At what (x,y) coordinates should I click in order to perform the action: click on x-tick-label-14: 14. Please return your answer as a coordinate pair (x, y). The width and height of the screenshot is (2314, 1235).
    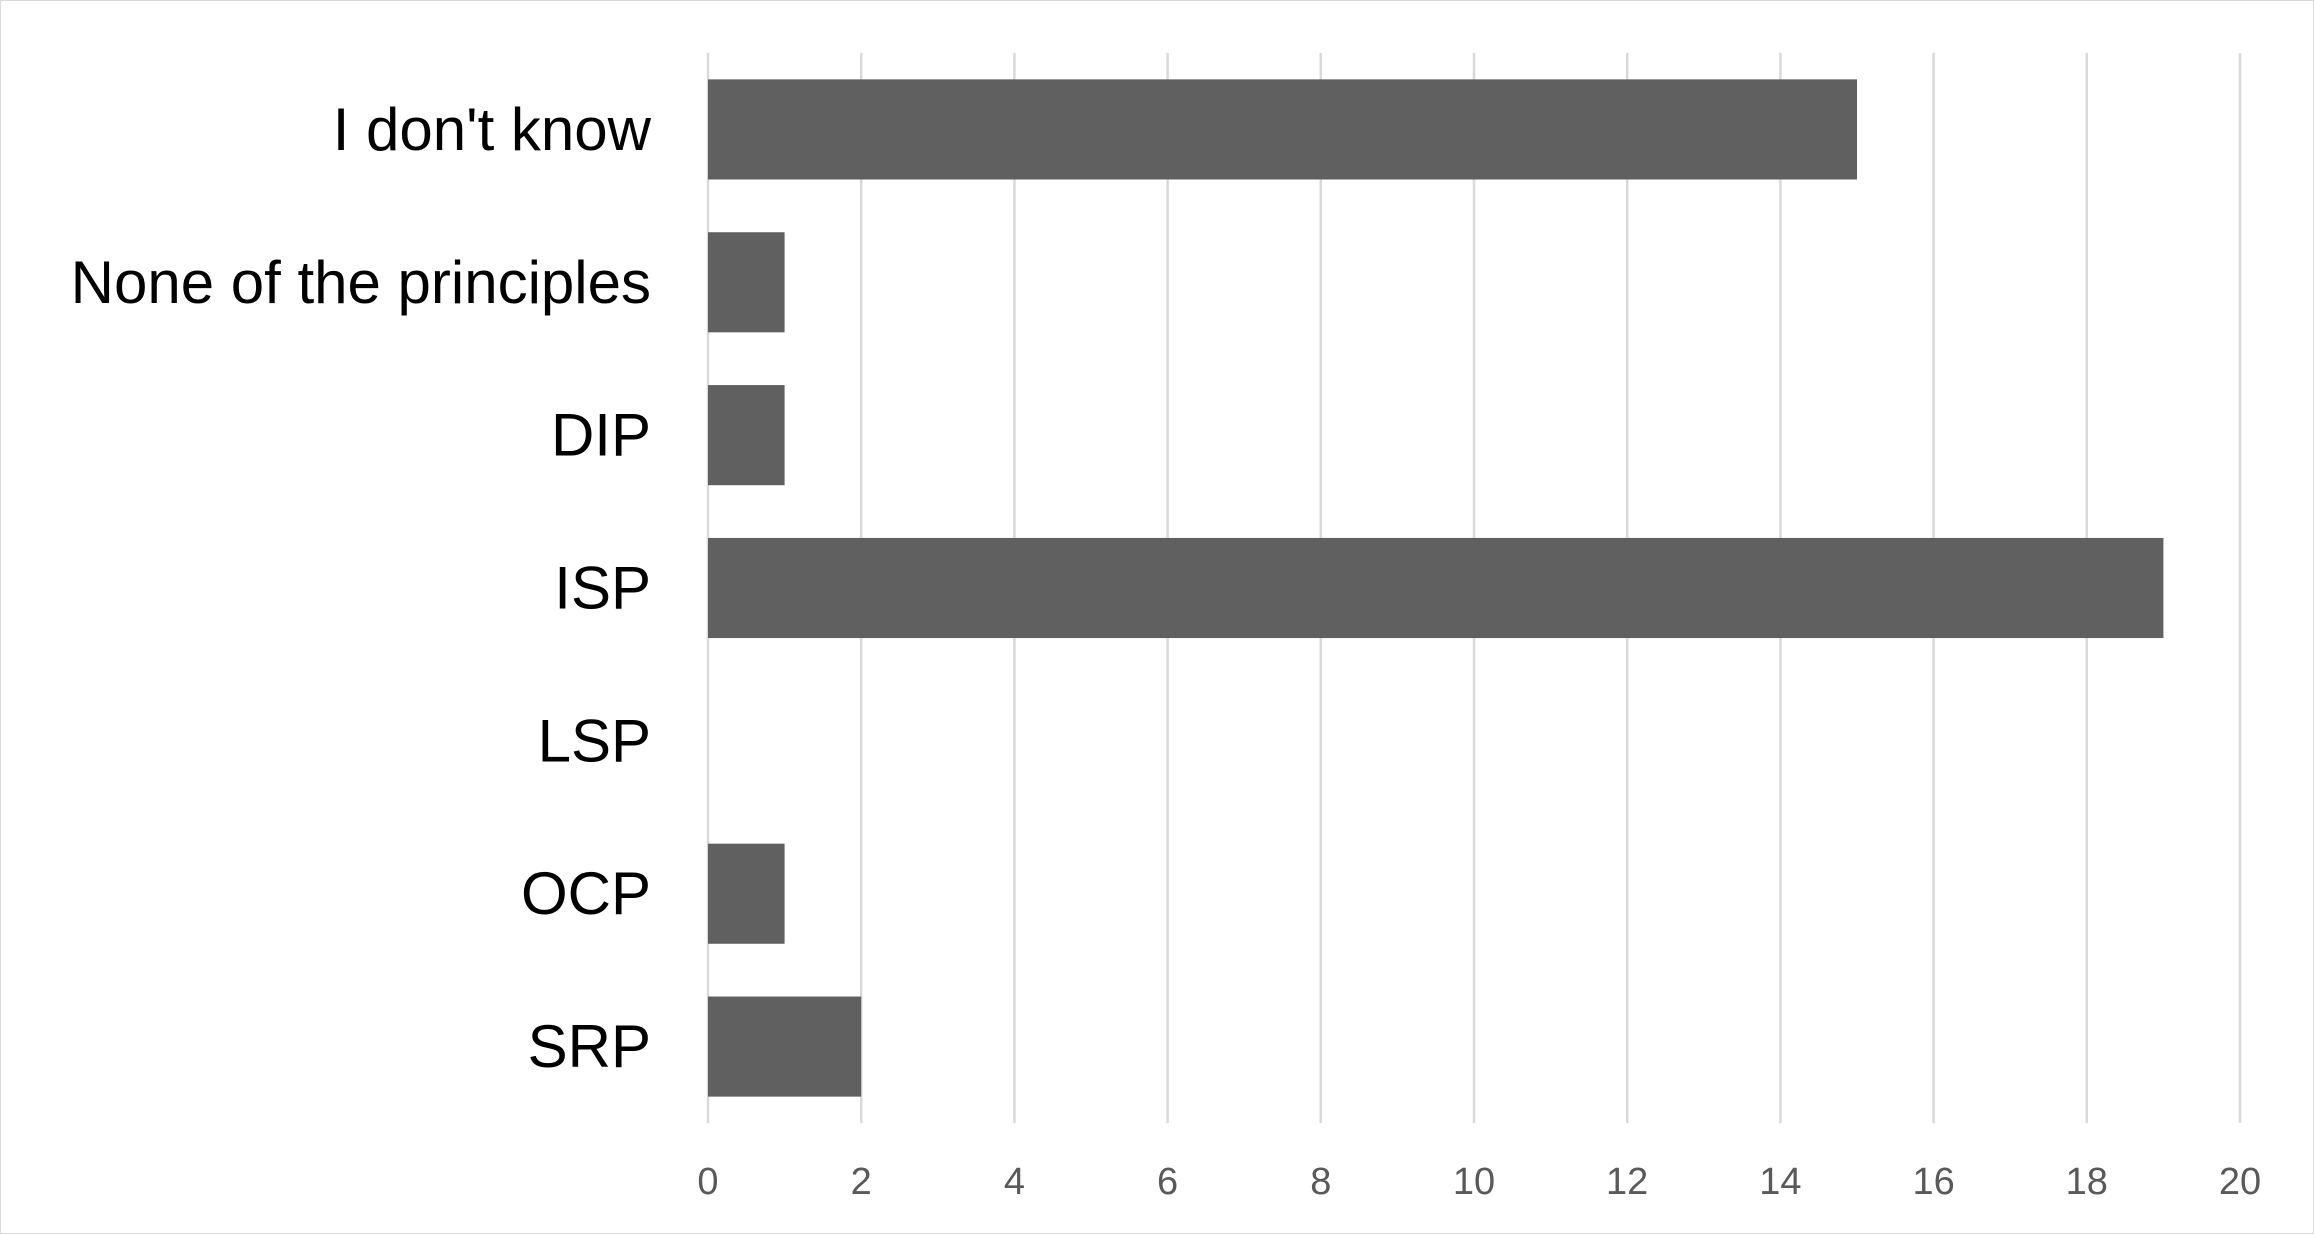
    Looking at the image, I should click on (1780, 1182).